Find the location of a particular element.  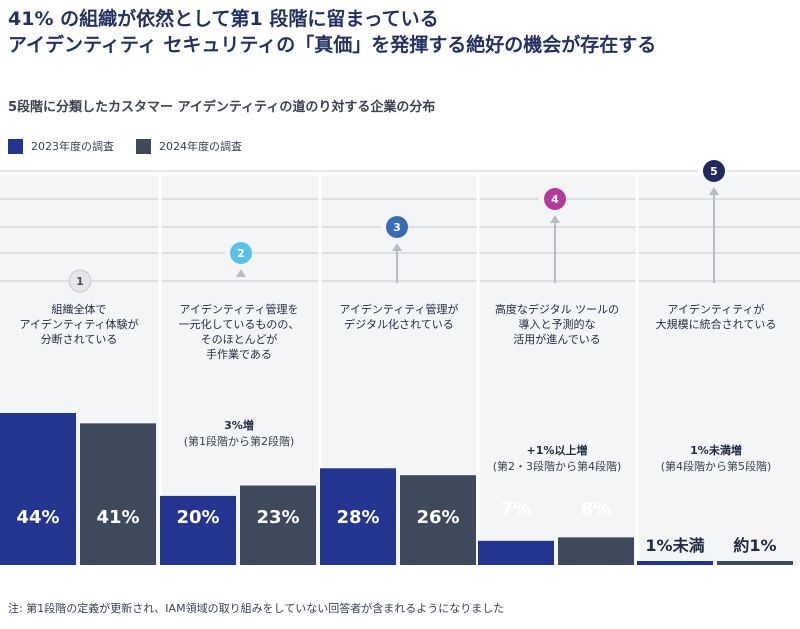

bar-value-label: 23% is located at coordinates (277, 517).